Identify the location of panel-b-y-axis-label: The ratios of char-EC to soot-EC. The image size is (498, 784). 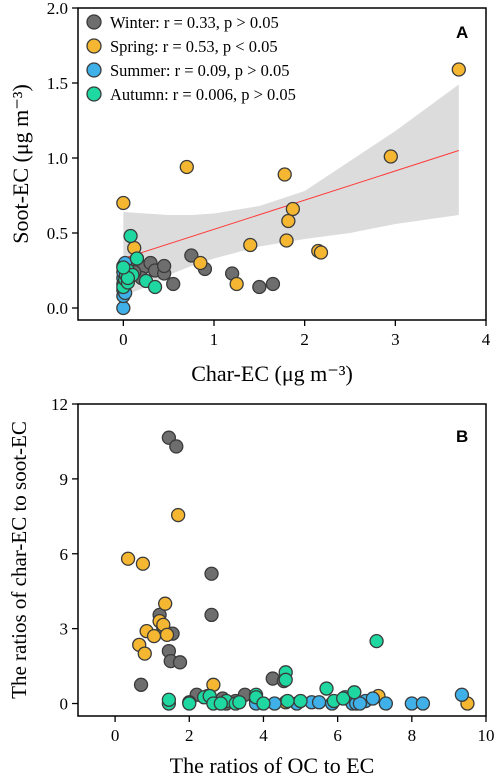
(19, 560).